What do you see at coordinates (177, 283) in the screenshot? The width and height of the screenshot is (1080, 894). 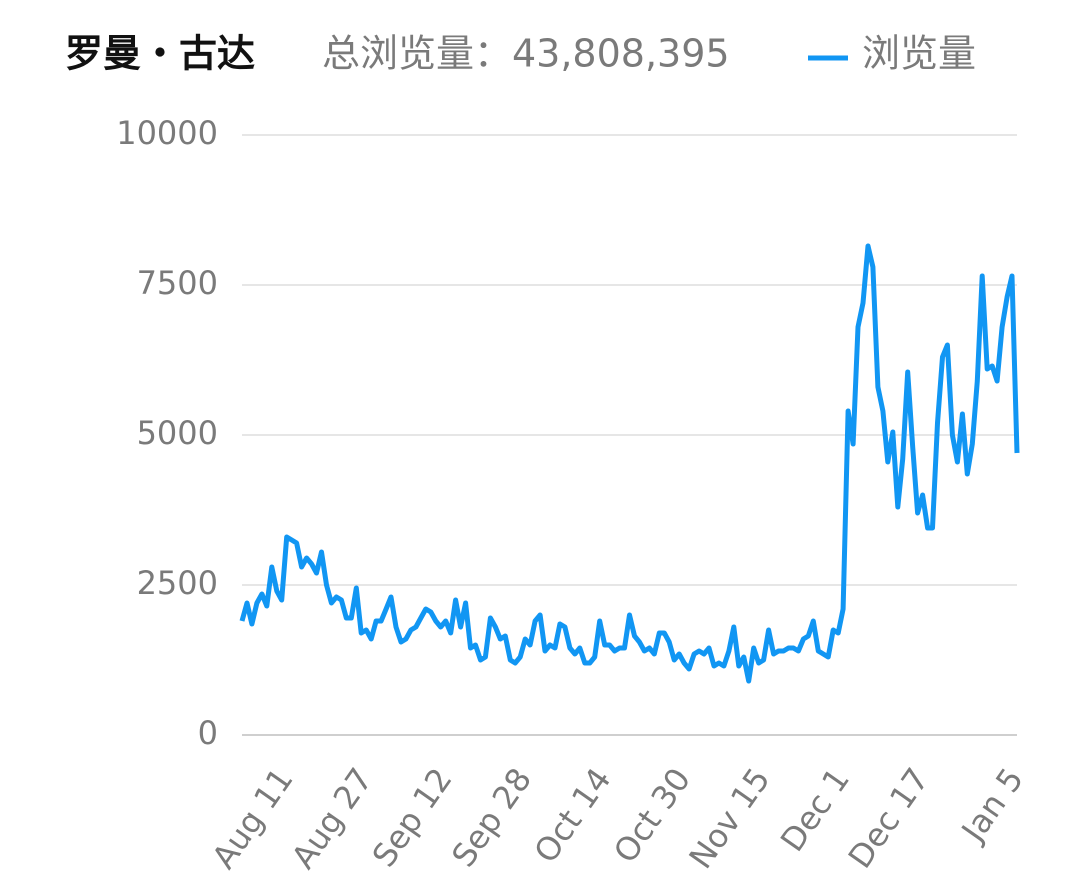 I see `y-tick-label: 7500` at bounding box center [177, 283].